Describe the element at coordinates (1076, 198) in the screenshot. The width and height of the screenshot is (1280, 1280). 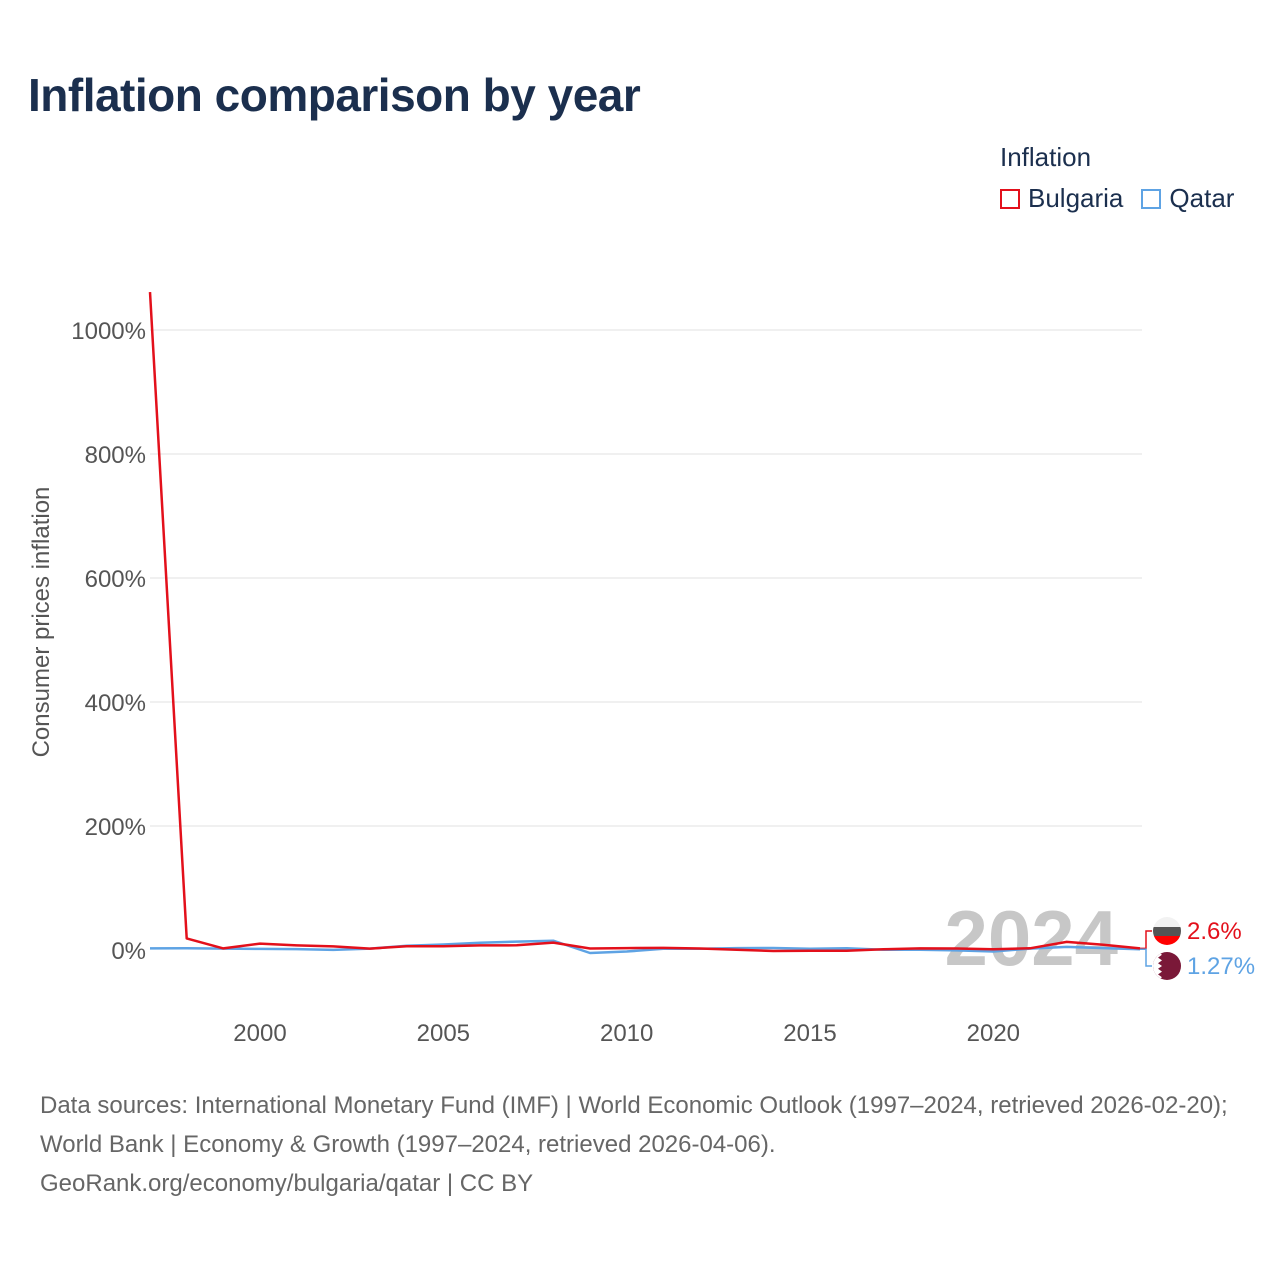
I see `legend-label-bulgaria: Bulgaria` at that location.